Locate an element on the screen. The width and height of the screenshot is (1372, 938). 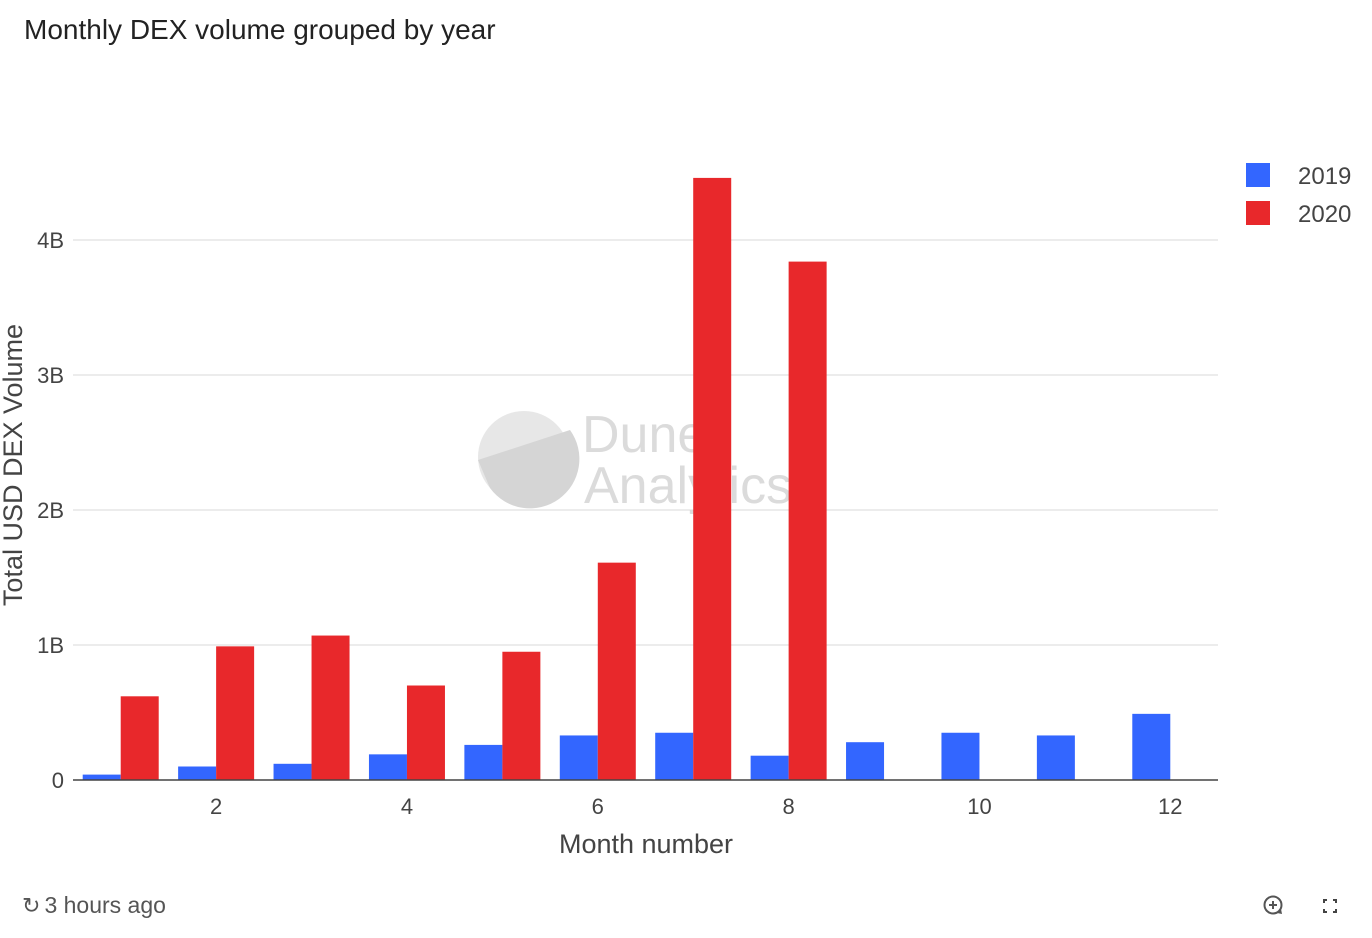
zoom-in-icon is located at coordinates (1274, 906).